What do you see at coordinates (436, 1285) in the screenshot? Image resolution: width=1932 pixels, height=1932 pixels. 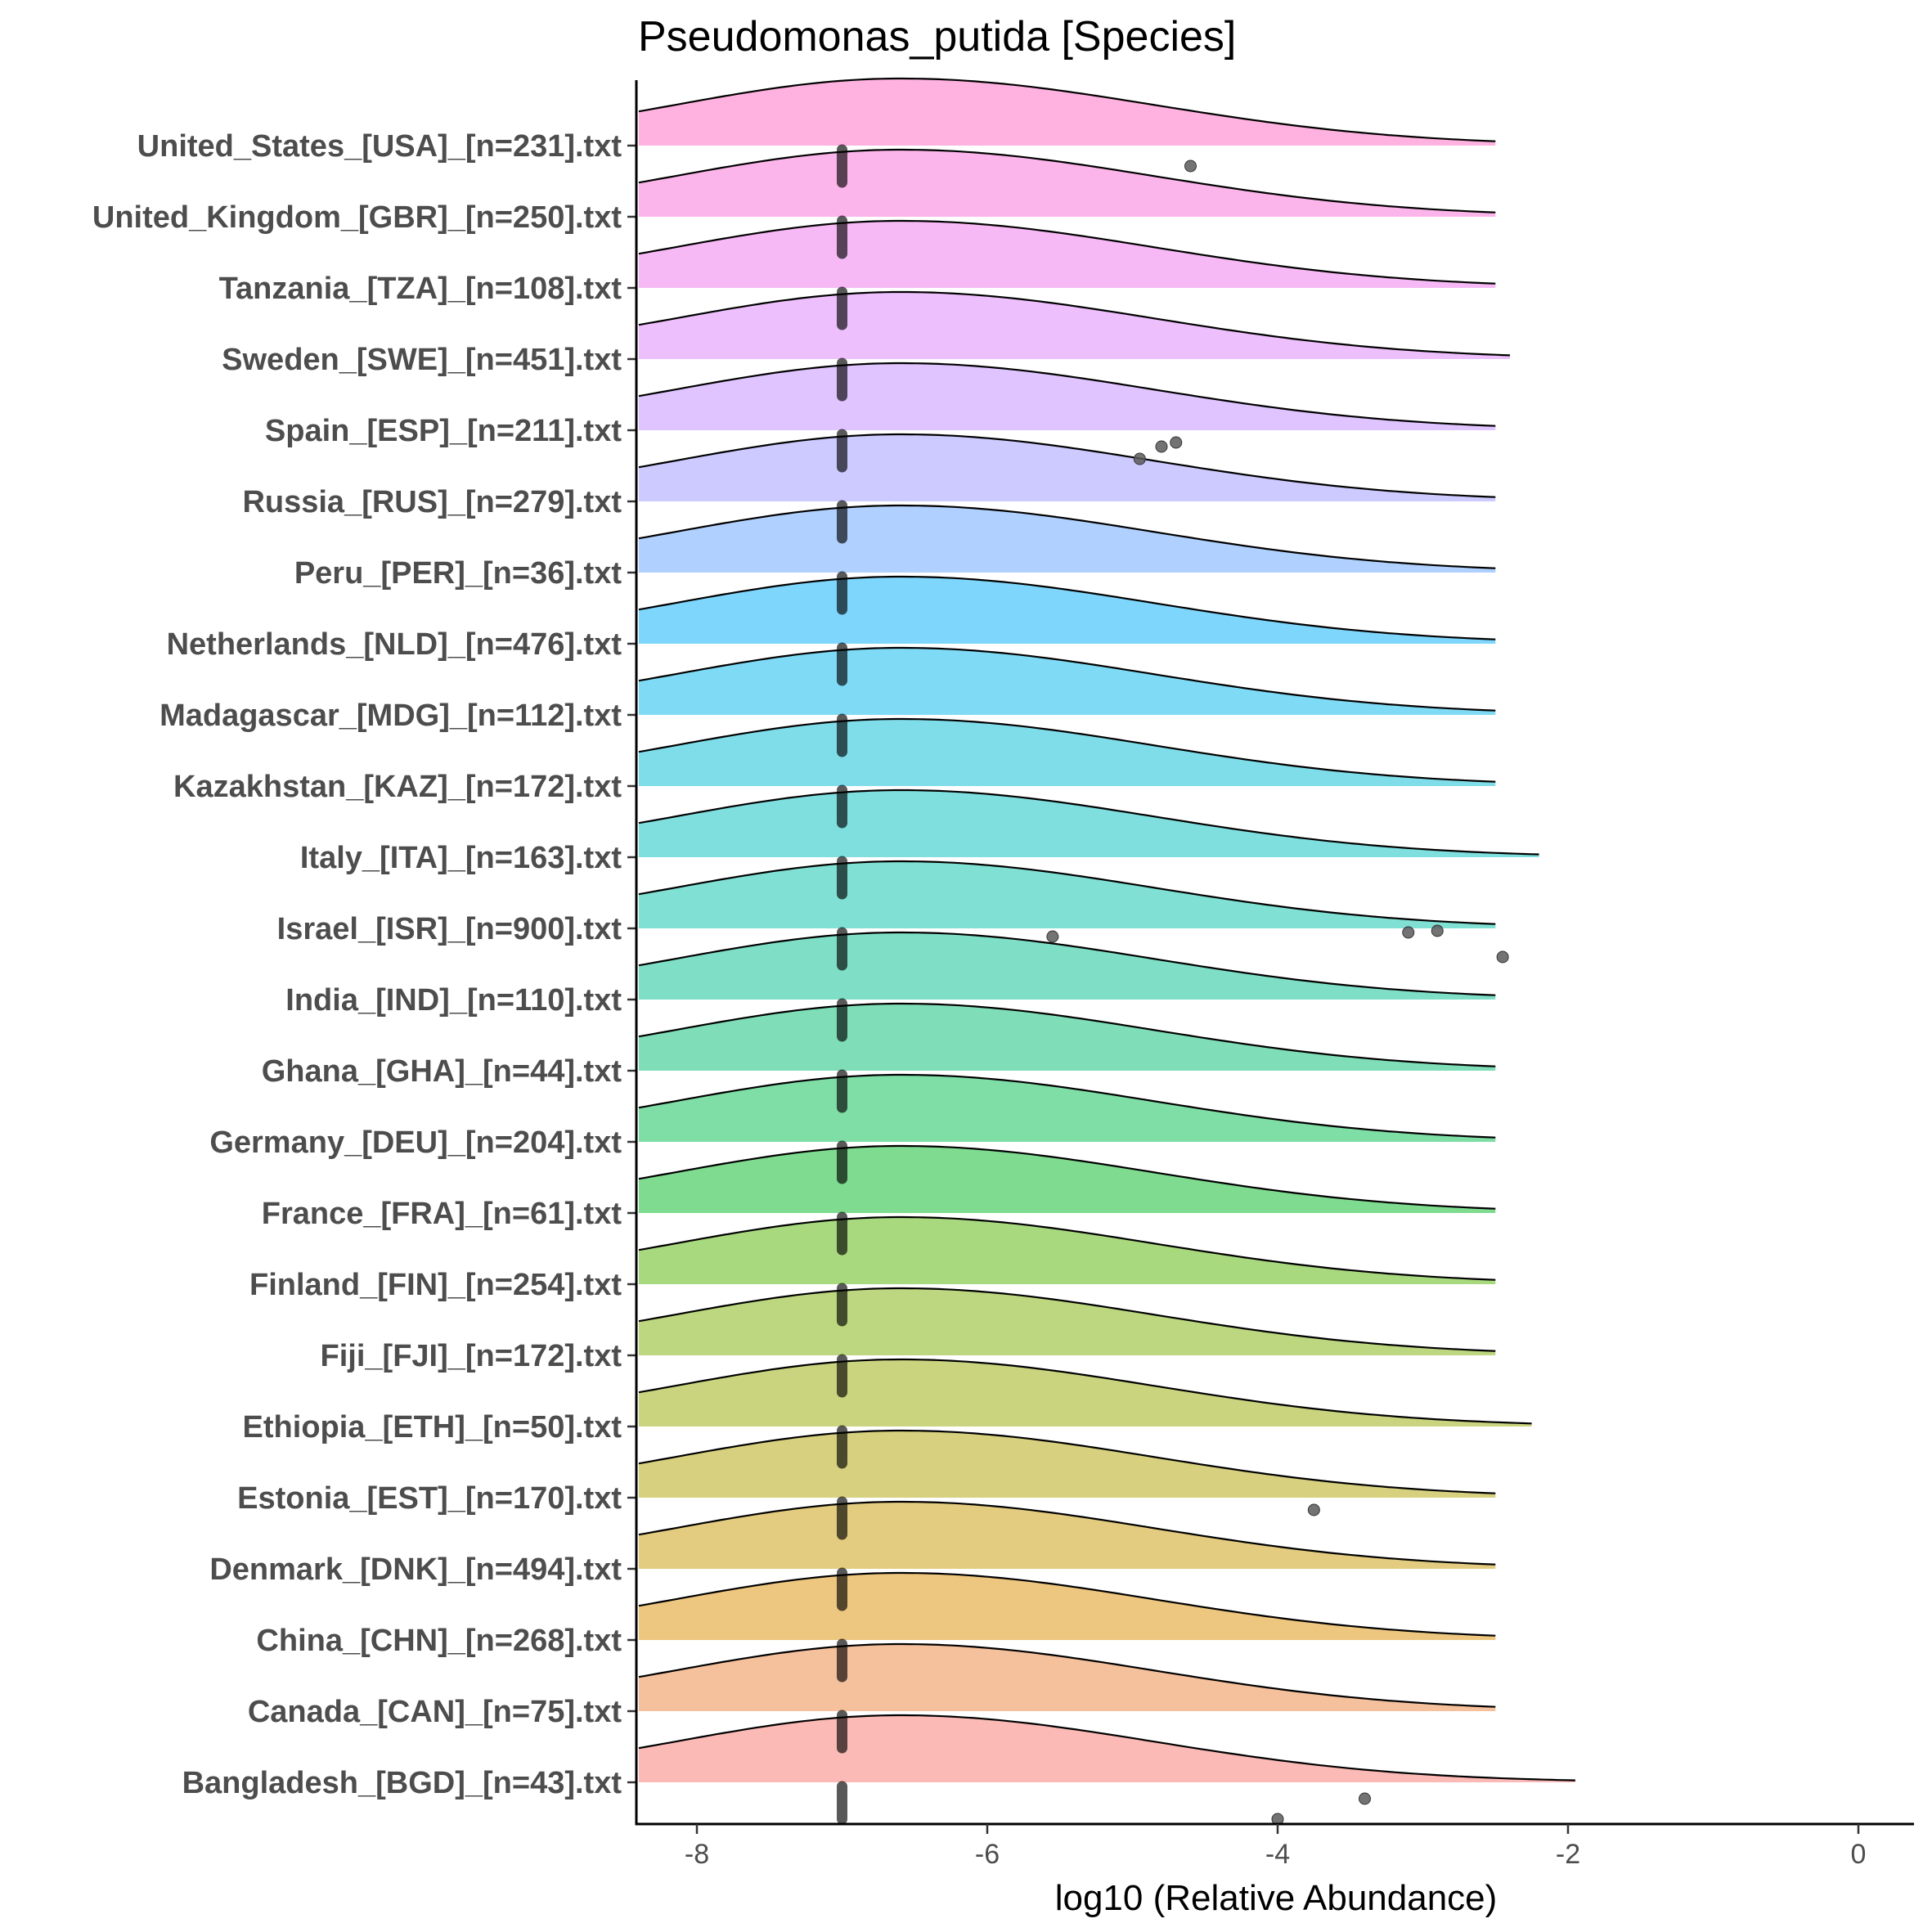 I see `y-tick-label: Finland_[FIN]_[n=254].txt` at bounding box center [436, 1285].